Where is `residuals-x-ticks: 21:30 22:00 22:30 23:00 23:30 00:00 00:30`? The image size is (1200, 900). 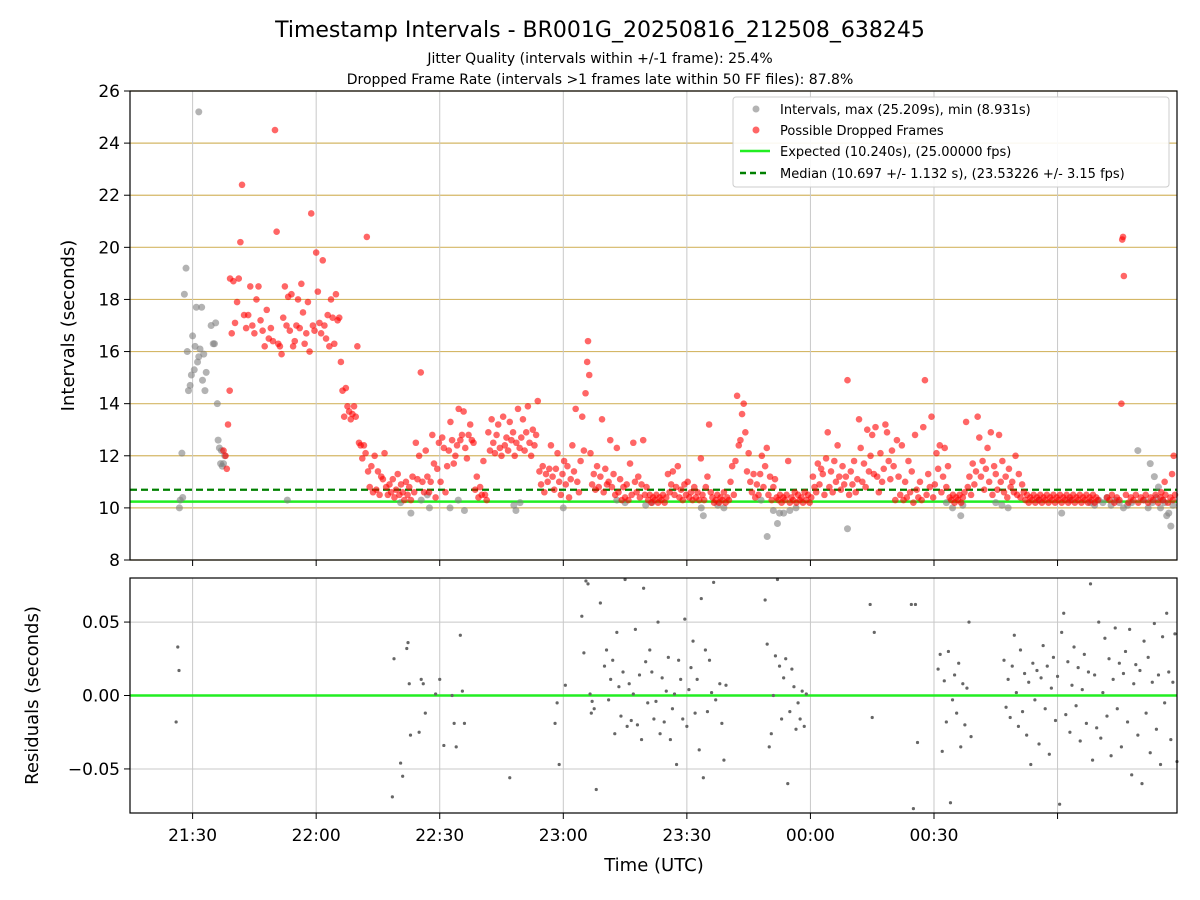
residuals-x-ticks: 21:30 22:00 22:30 23:00 23:30 00:00 00:30 is located at coordinates (613, 829).